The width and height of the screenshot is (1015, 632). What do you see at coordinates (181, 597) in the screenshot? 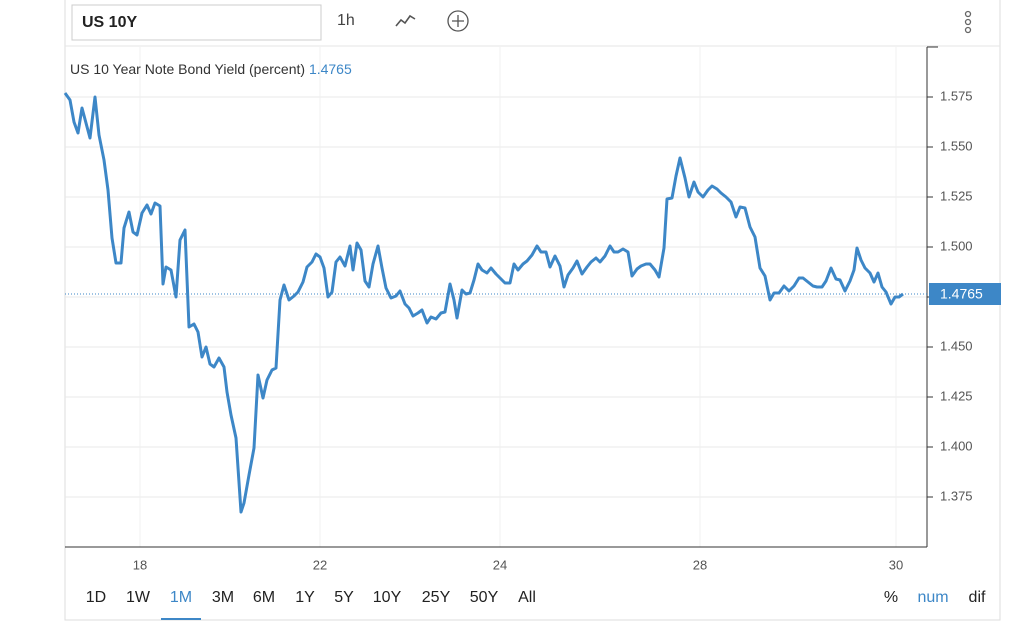
I see `range-button: 1M` at bounding box center [181, 597].